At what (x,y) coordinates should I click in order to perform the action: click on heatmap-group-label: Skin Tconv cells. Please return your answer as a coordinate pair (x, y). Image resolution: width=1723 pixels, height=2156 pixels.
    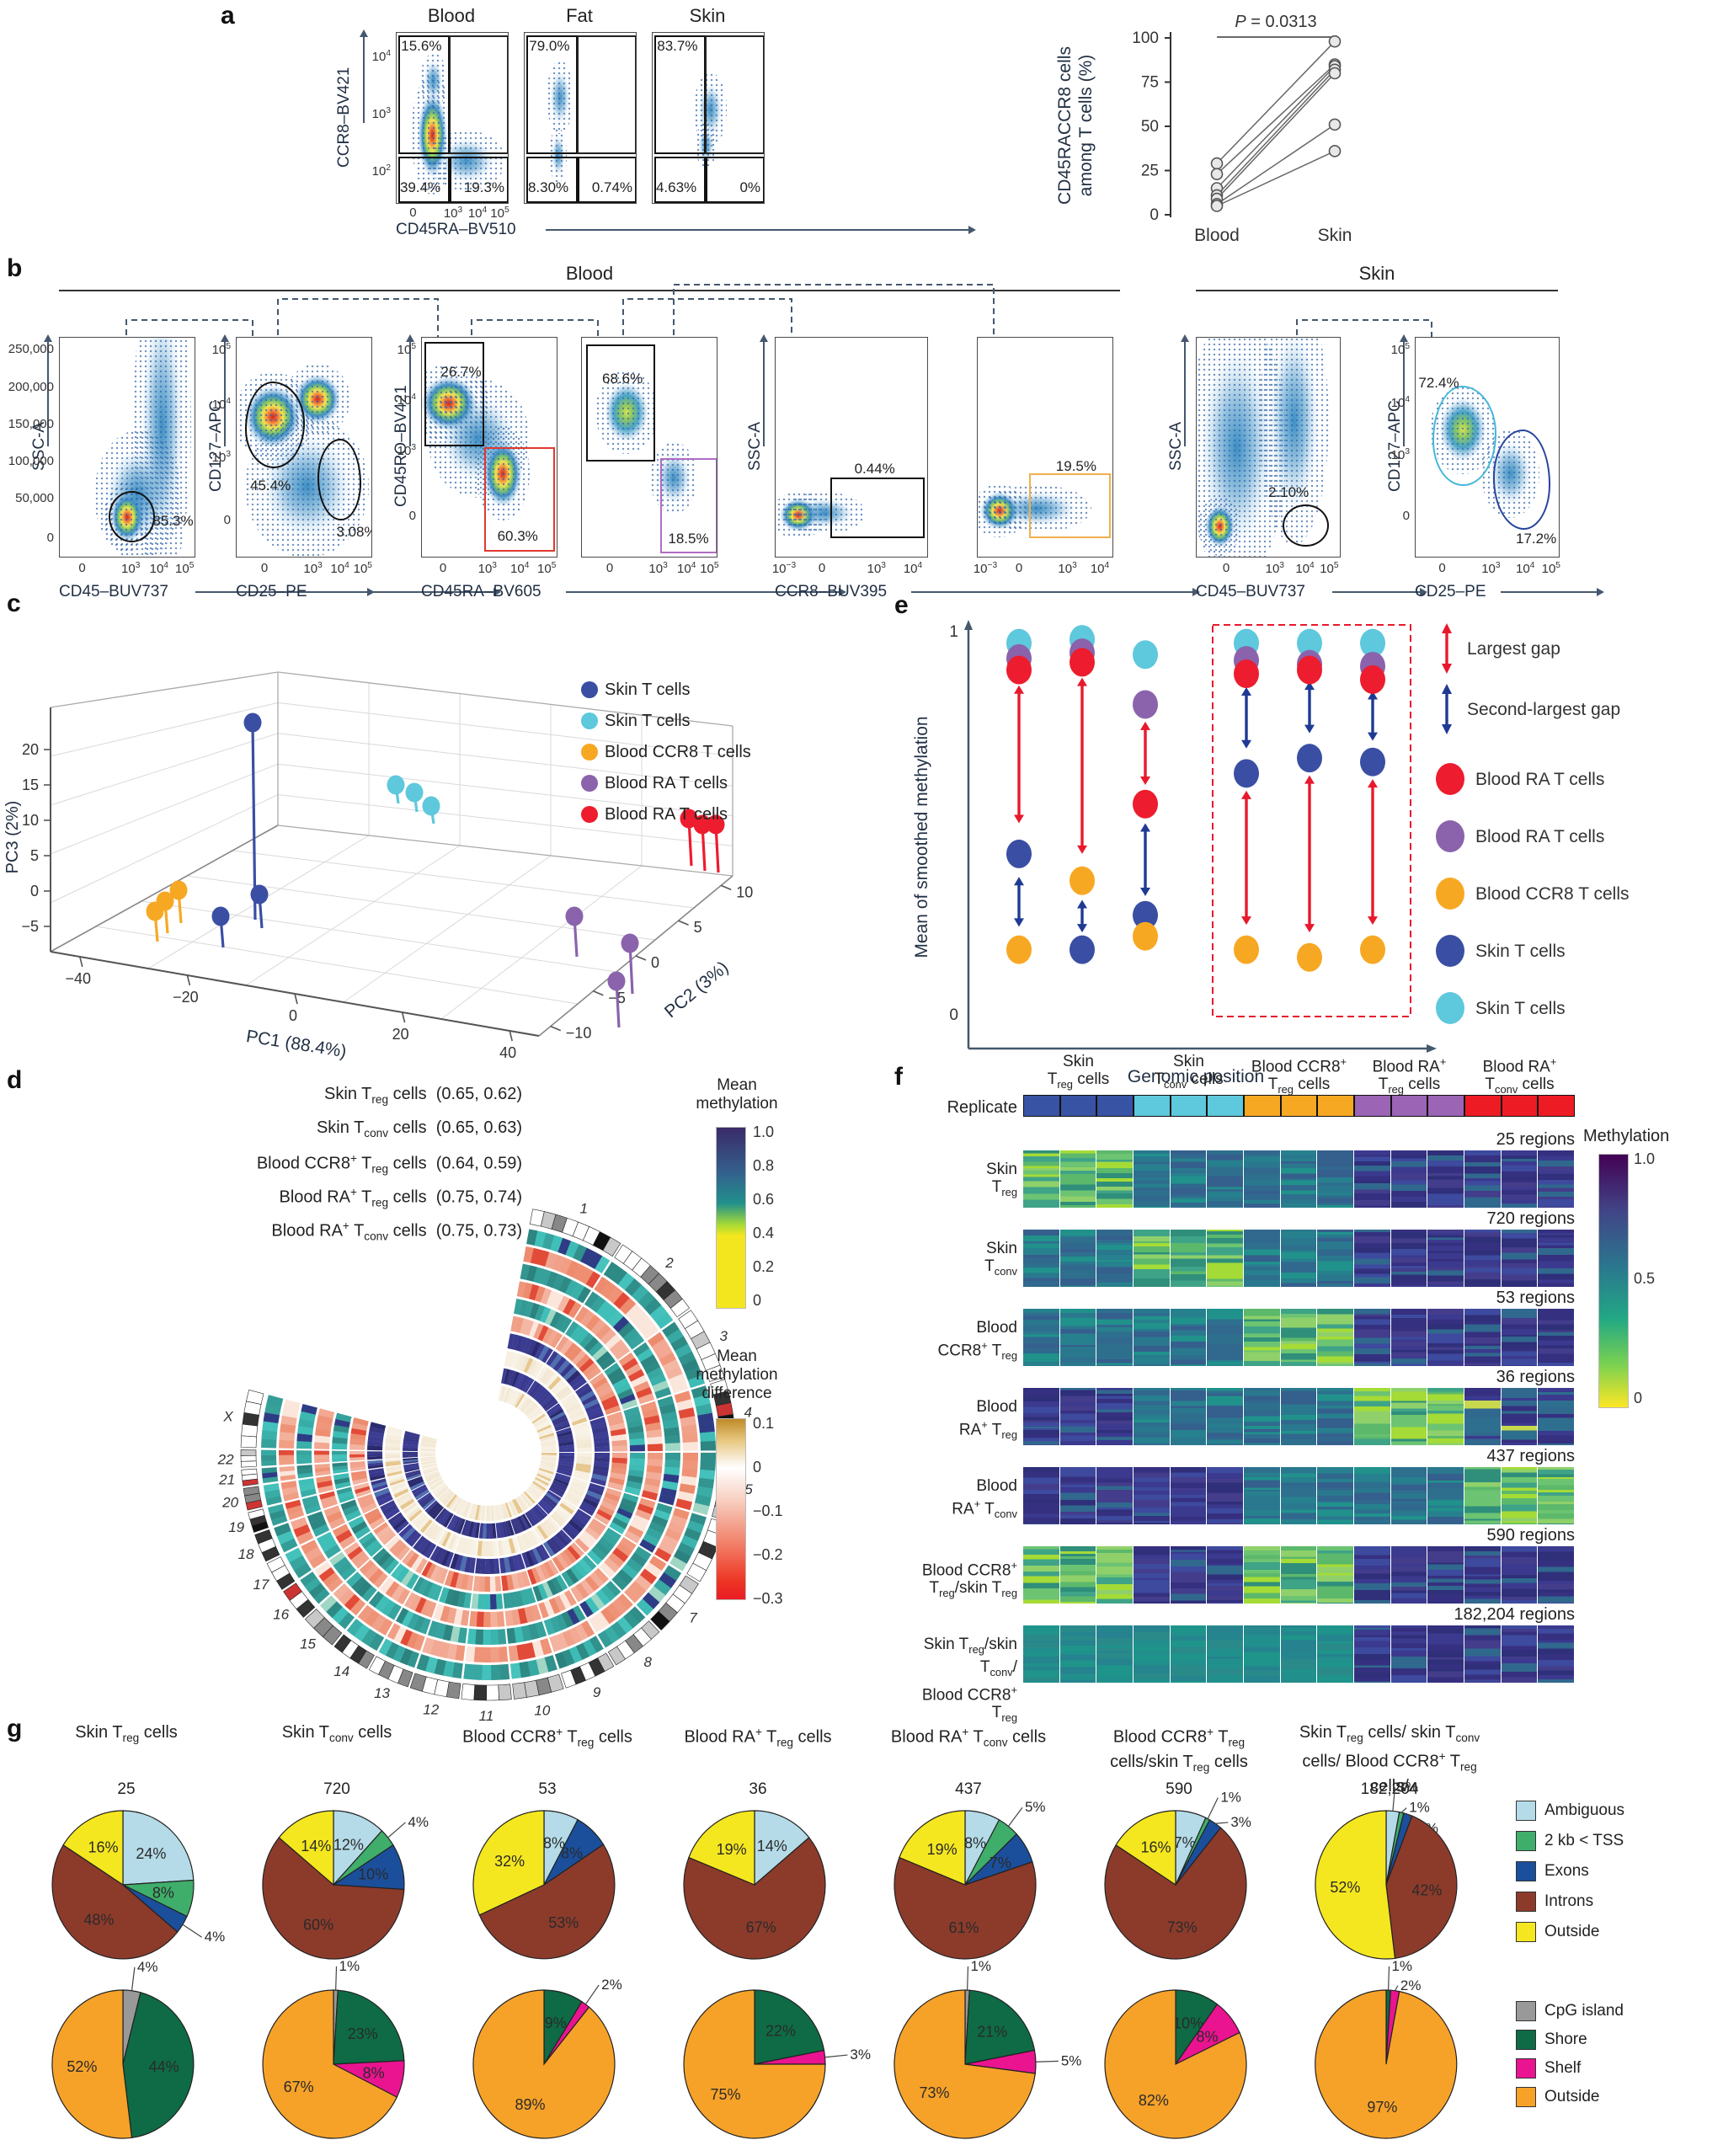
    Looking at the image, I should click on (1189, 1072).